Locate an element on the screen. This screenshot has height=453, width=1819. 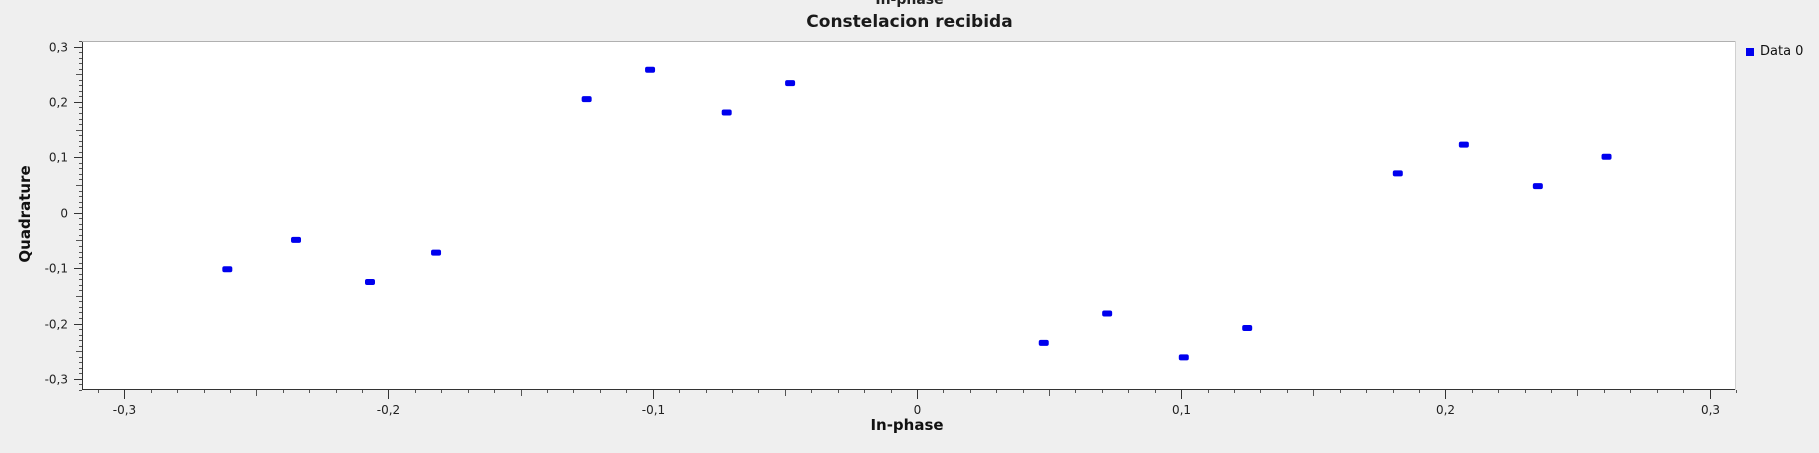
x-tick-label: 0,1 is located at coordinates (1181, 410).